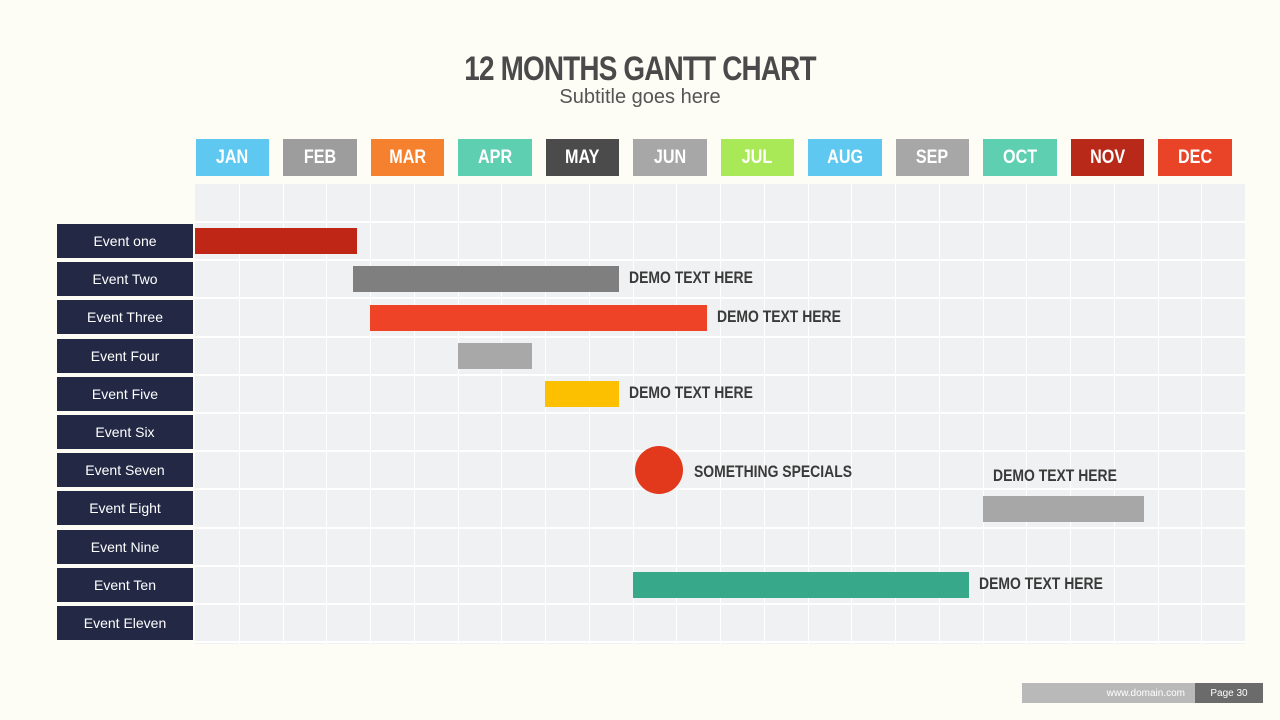 The width and height of the screenshot is (1280, 720). I want to click on month-mar: MAR, so click(407, 157).